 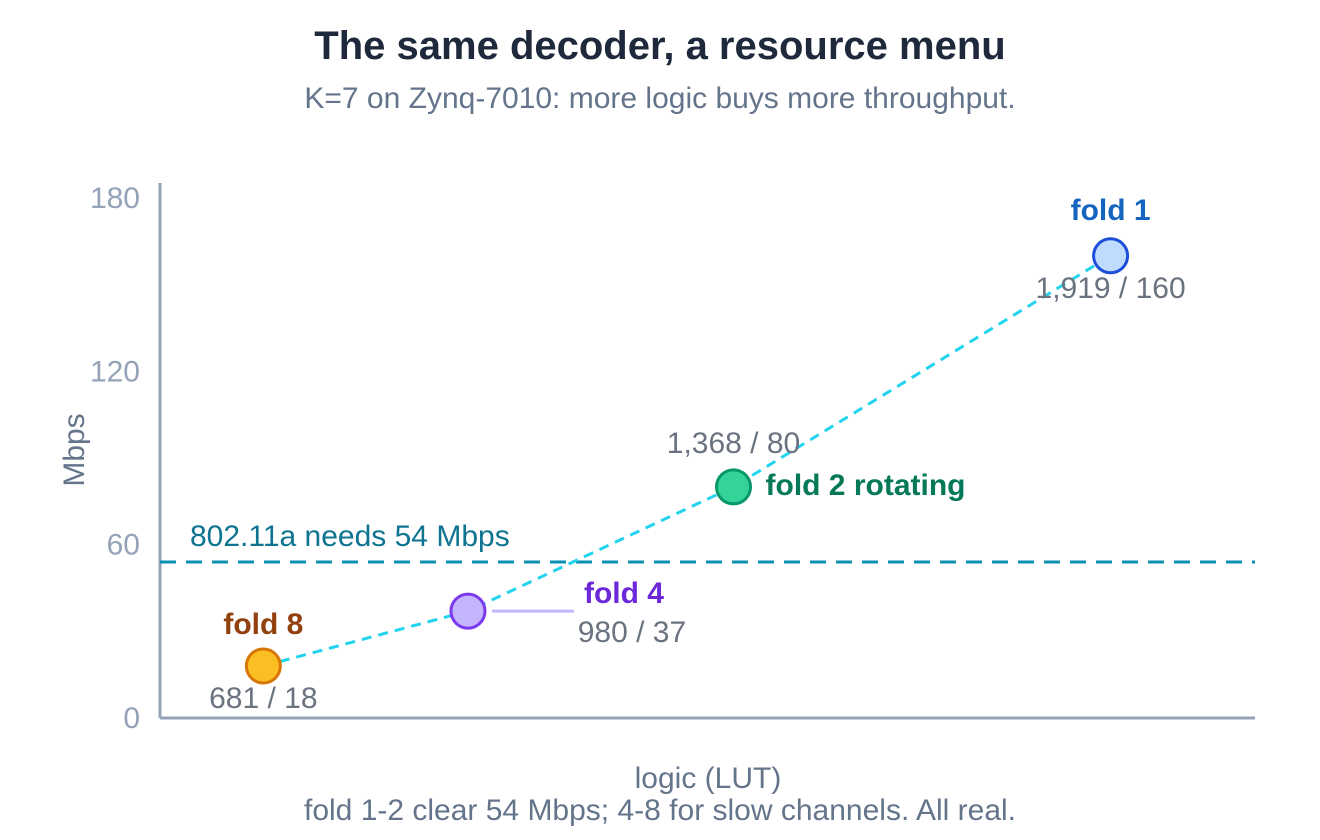 What do you see at coordinates (263, 624) in the screenshot?
I see `point-name-label: fold 8` at bounding box center [263, 624].